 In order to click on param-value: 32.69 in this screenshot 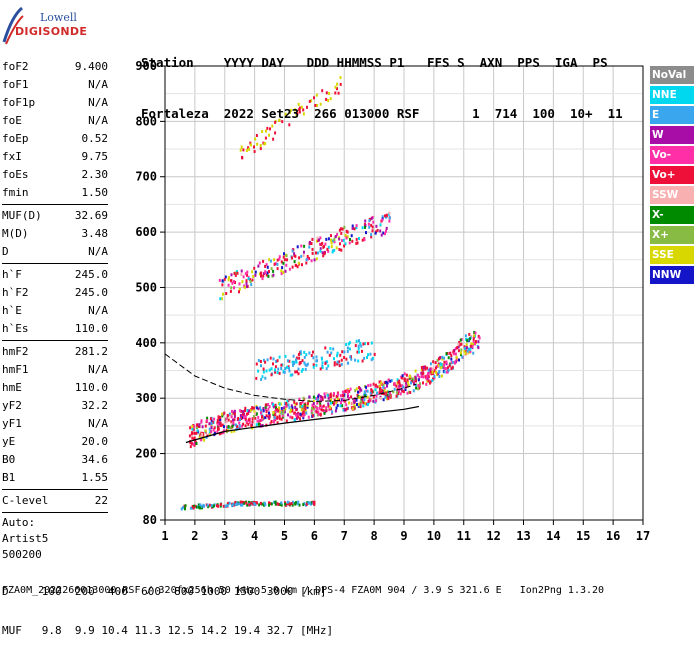, I will do `click(91, 215)`.